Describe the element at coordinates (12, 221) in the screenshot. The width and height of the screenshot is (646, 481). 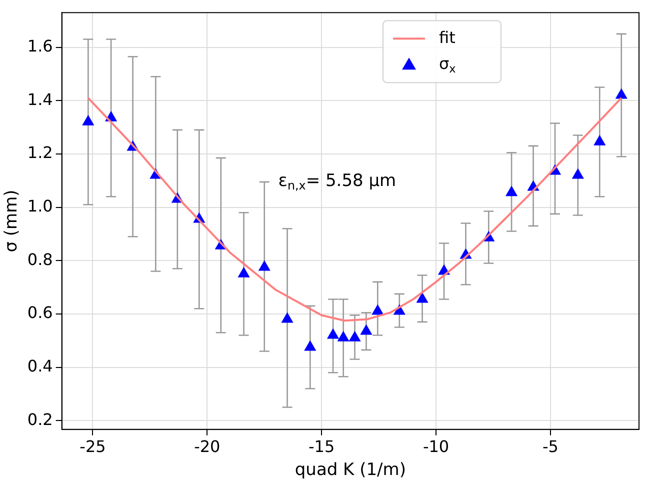
I see `y-axis-title: σ (mm)` at that location.